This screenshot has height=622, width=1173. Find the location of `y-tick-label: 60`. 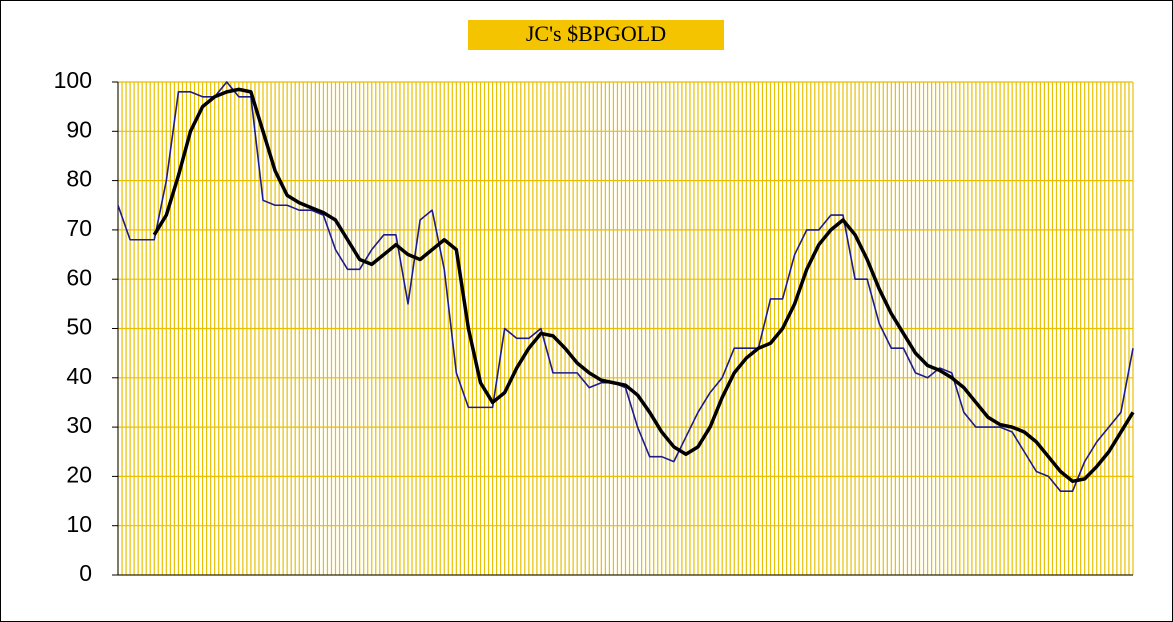

y-tick-label: 60 is located at coordinates (79, 277).